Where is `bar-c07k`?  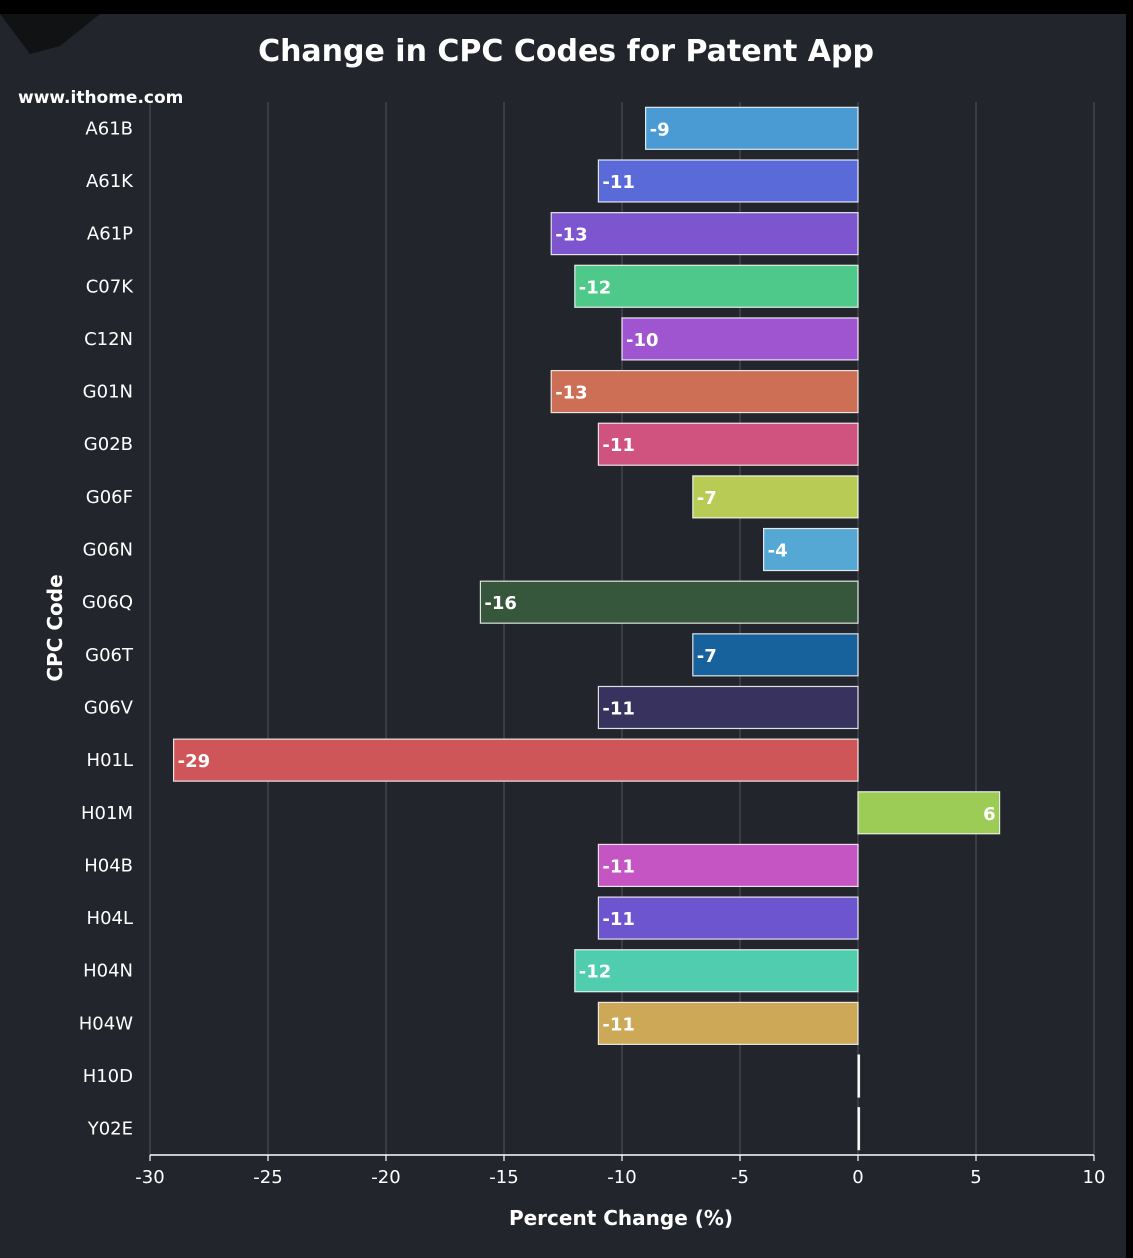
bar-c07k is located at coordinates (716, 286).